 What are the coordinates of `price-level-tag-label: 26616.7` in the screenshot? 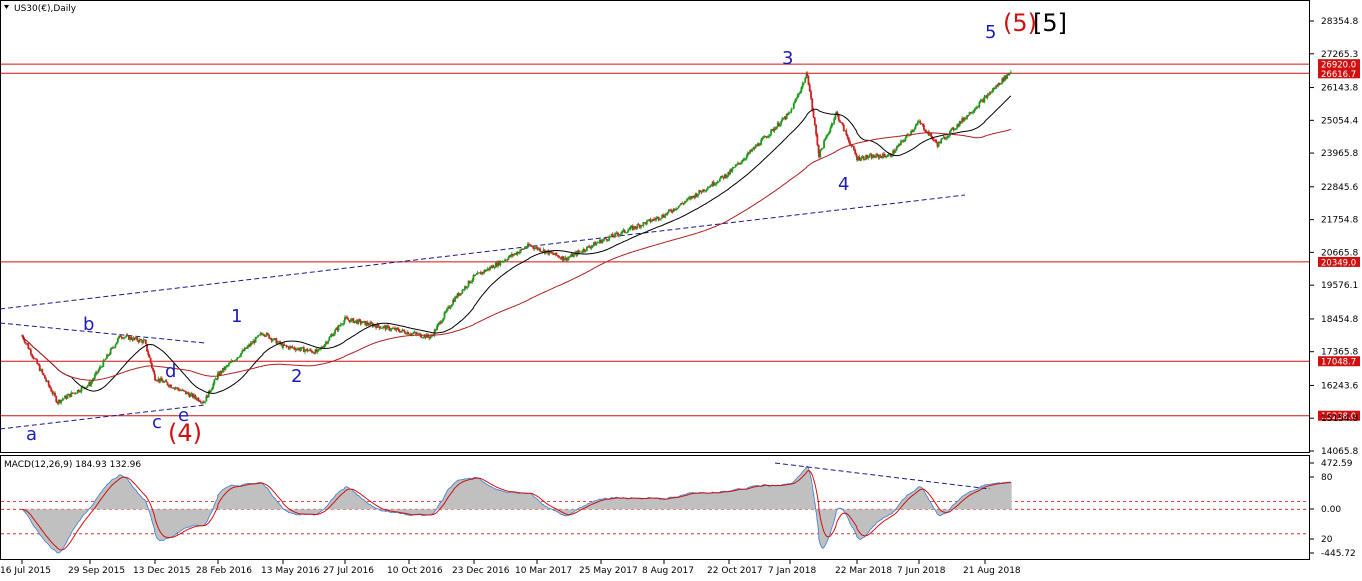 It's located at (1338, 75).